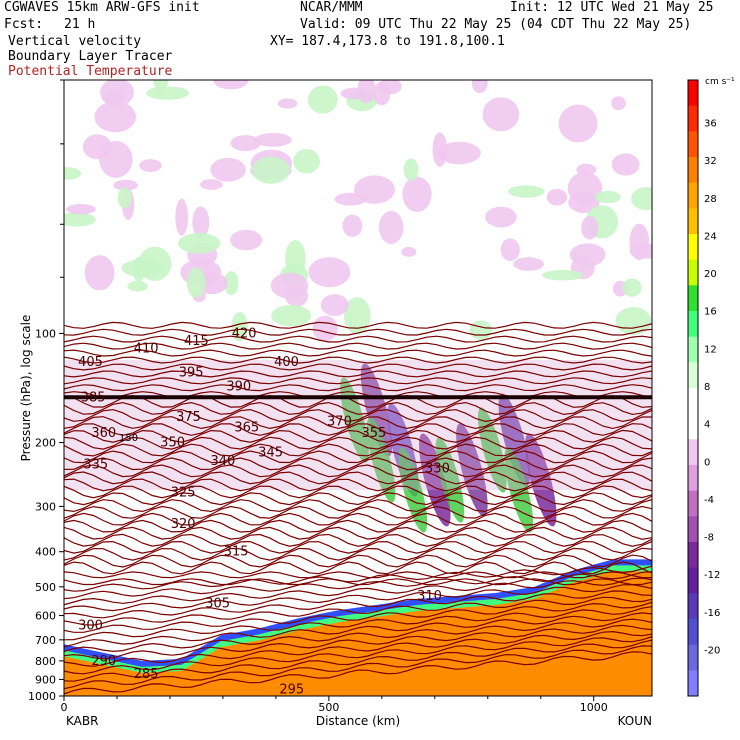 The height and width of the screenshot is (740, 740). I want to click on colorbar-label: 32, so click(710, 161).